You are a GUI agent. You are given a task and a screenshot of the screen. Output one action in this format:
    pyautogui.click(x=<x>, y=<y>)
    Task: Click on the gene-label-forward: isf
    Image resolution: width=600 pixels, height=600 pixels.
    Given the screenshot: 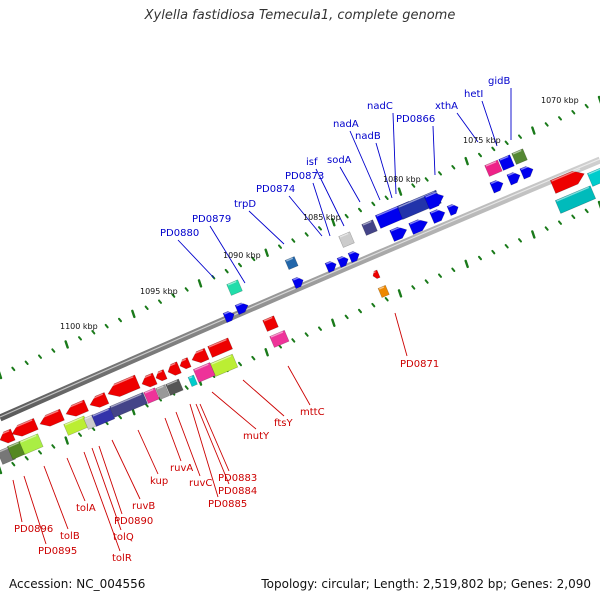 What is the action you would take?
    pyautogui.click(x=312, y=162)
    